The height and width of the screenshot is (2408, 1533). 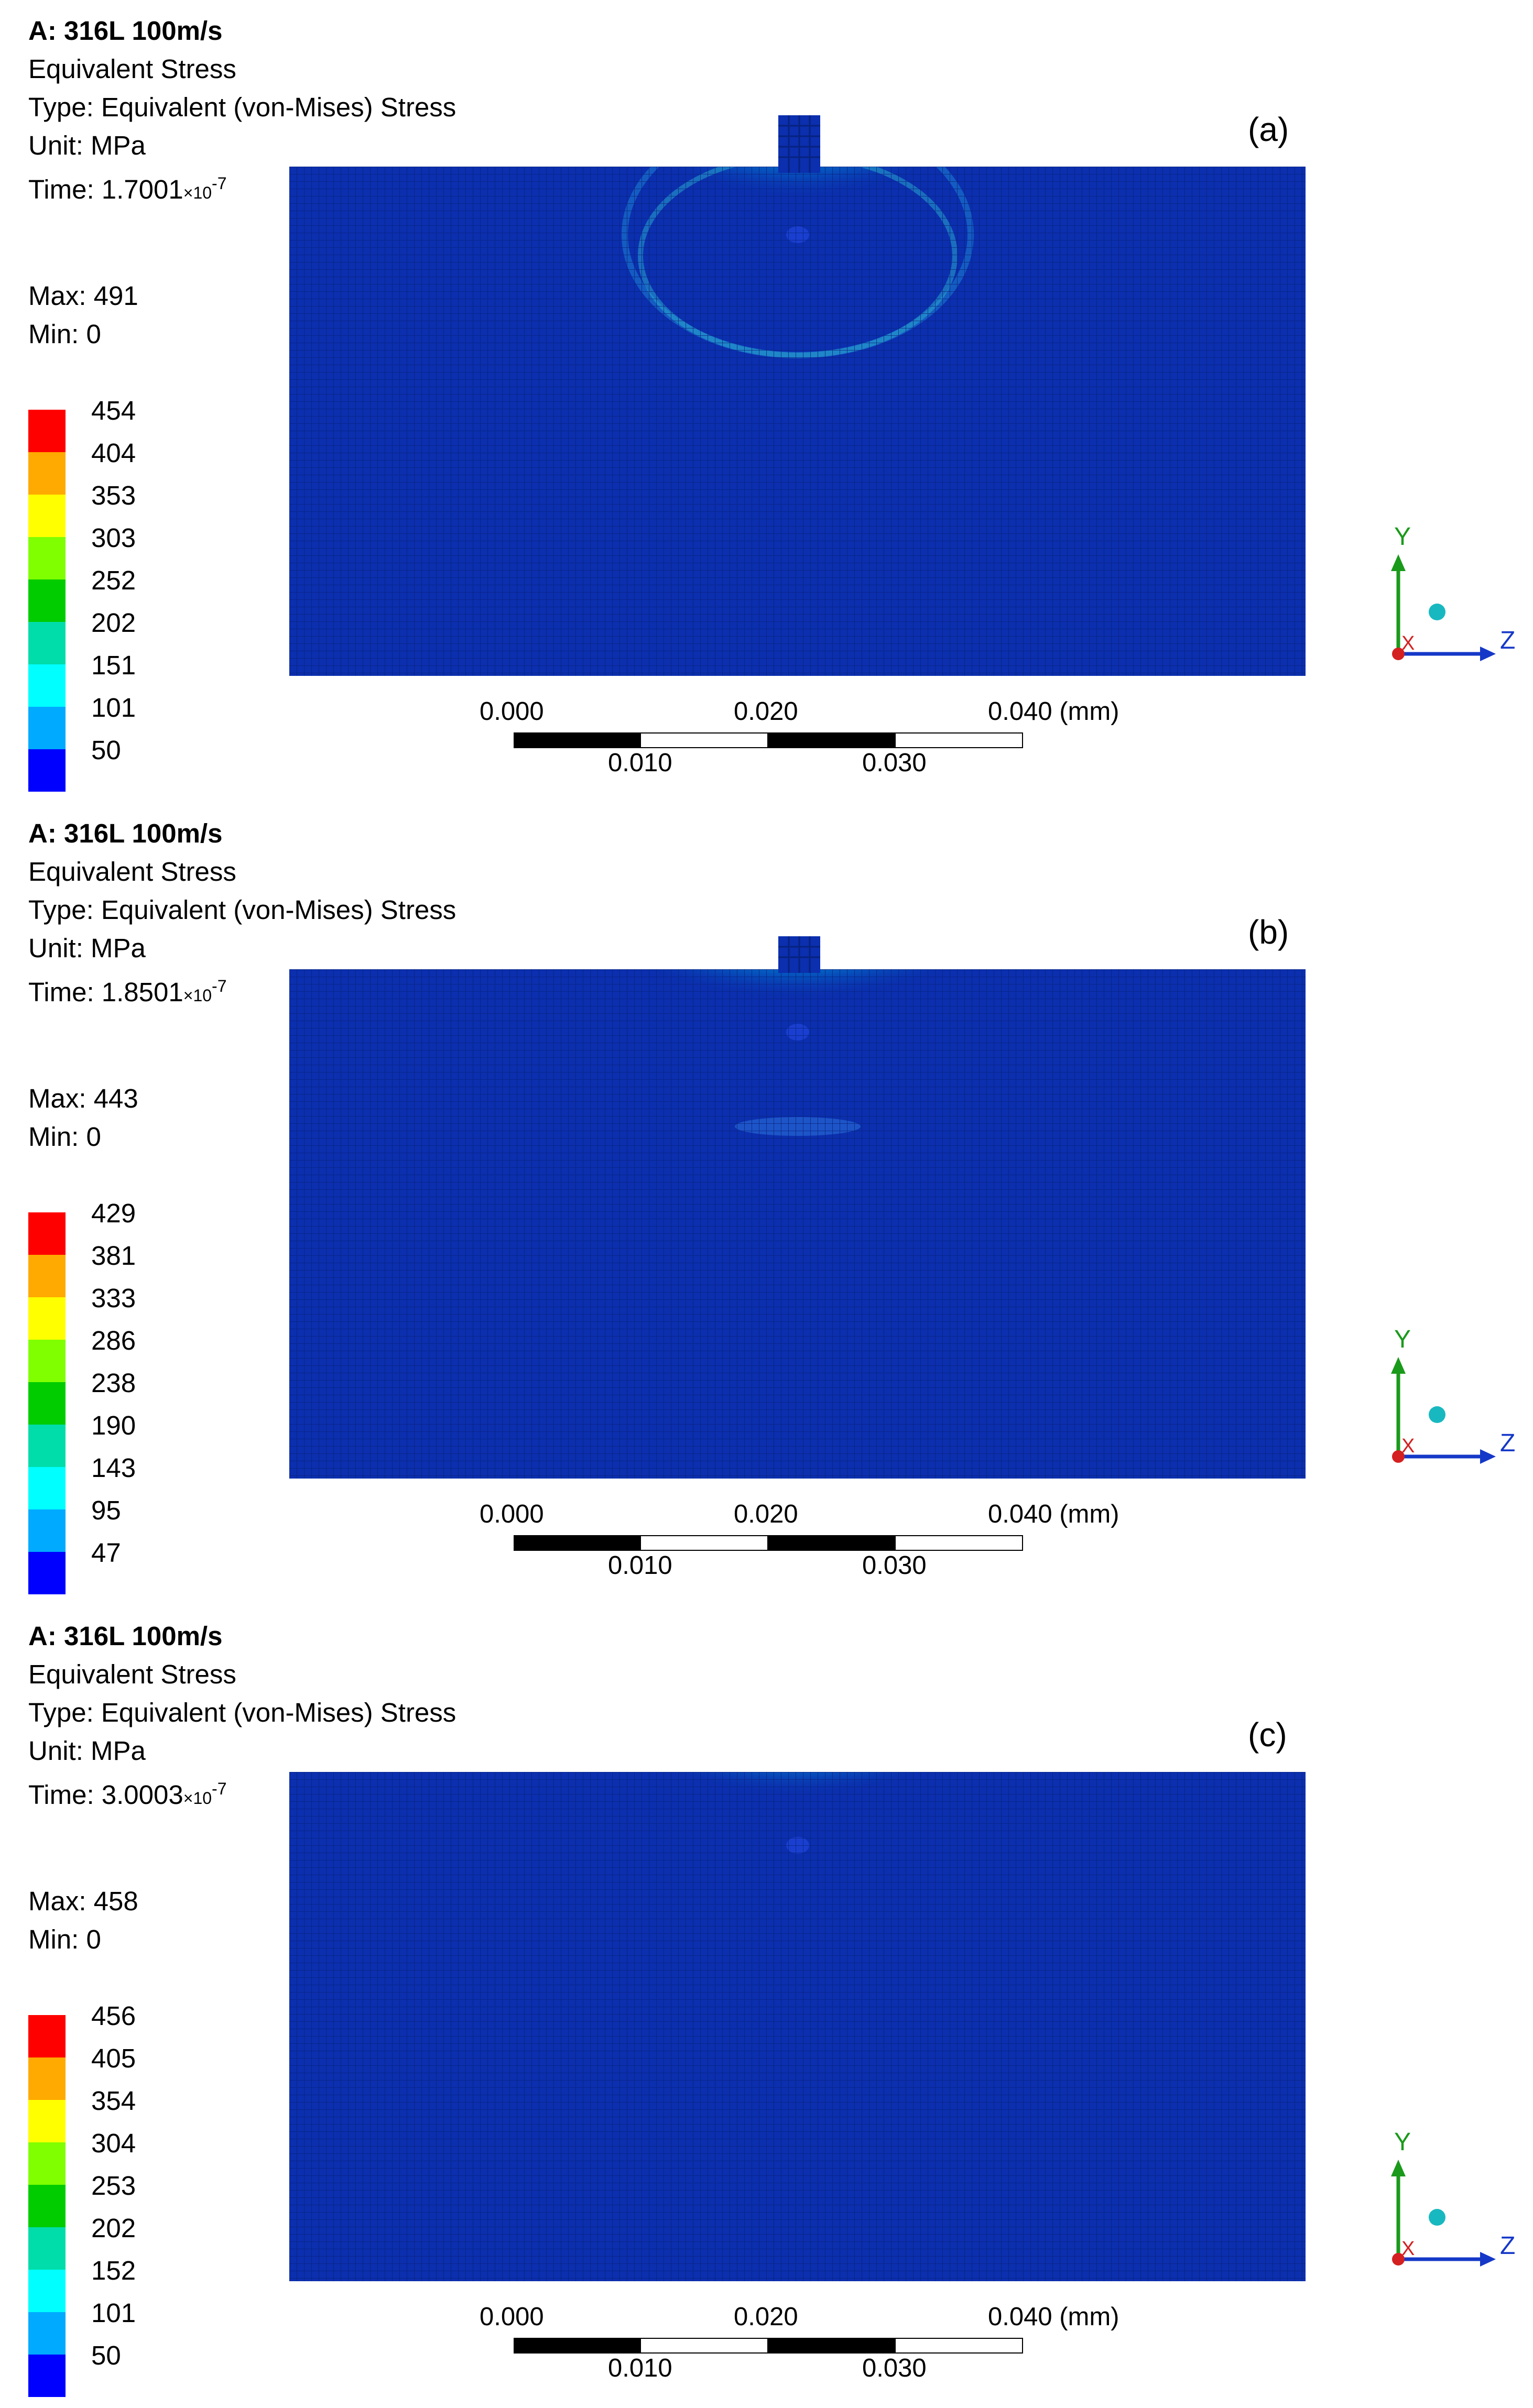 I want to click on legend-value: 429, so click(x=113, y=1213).